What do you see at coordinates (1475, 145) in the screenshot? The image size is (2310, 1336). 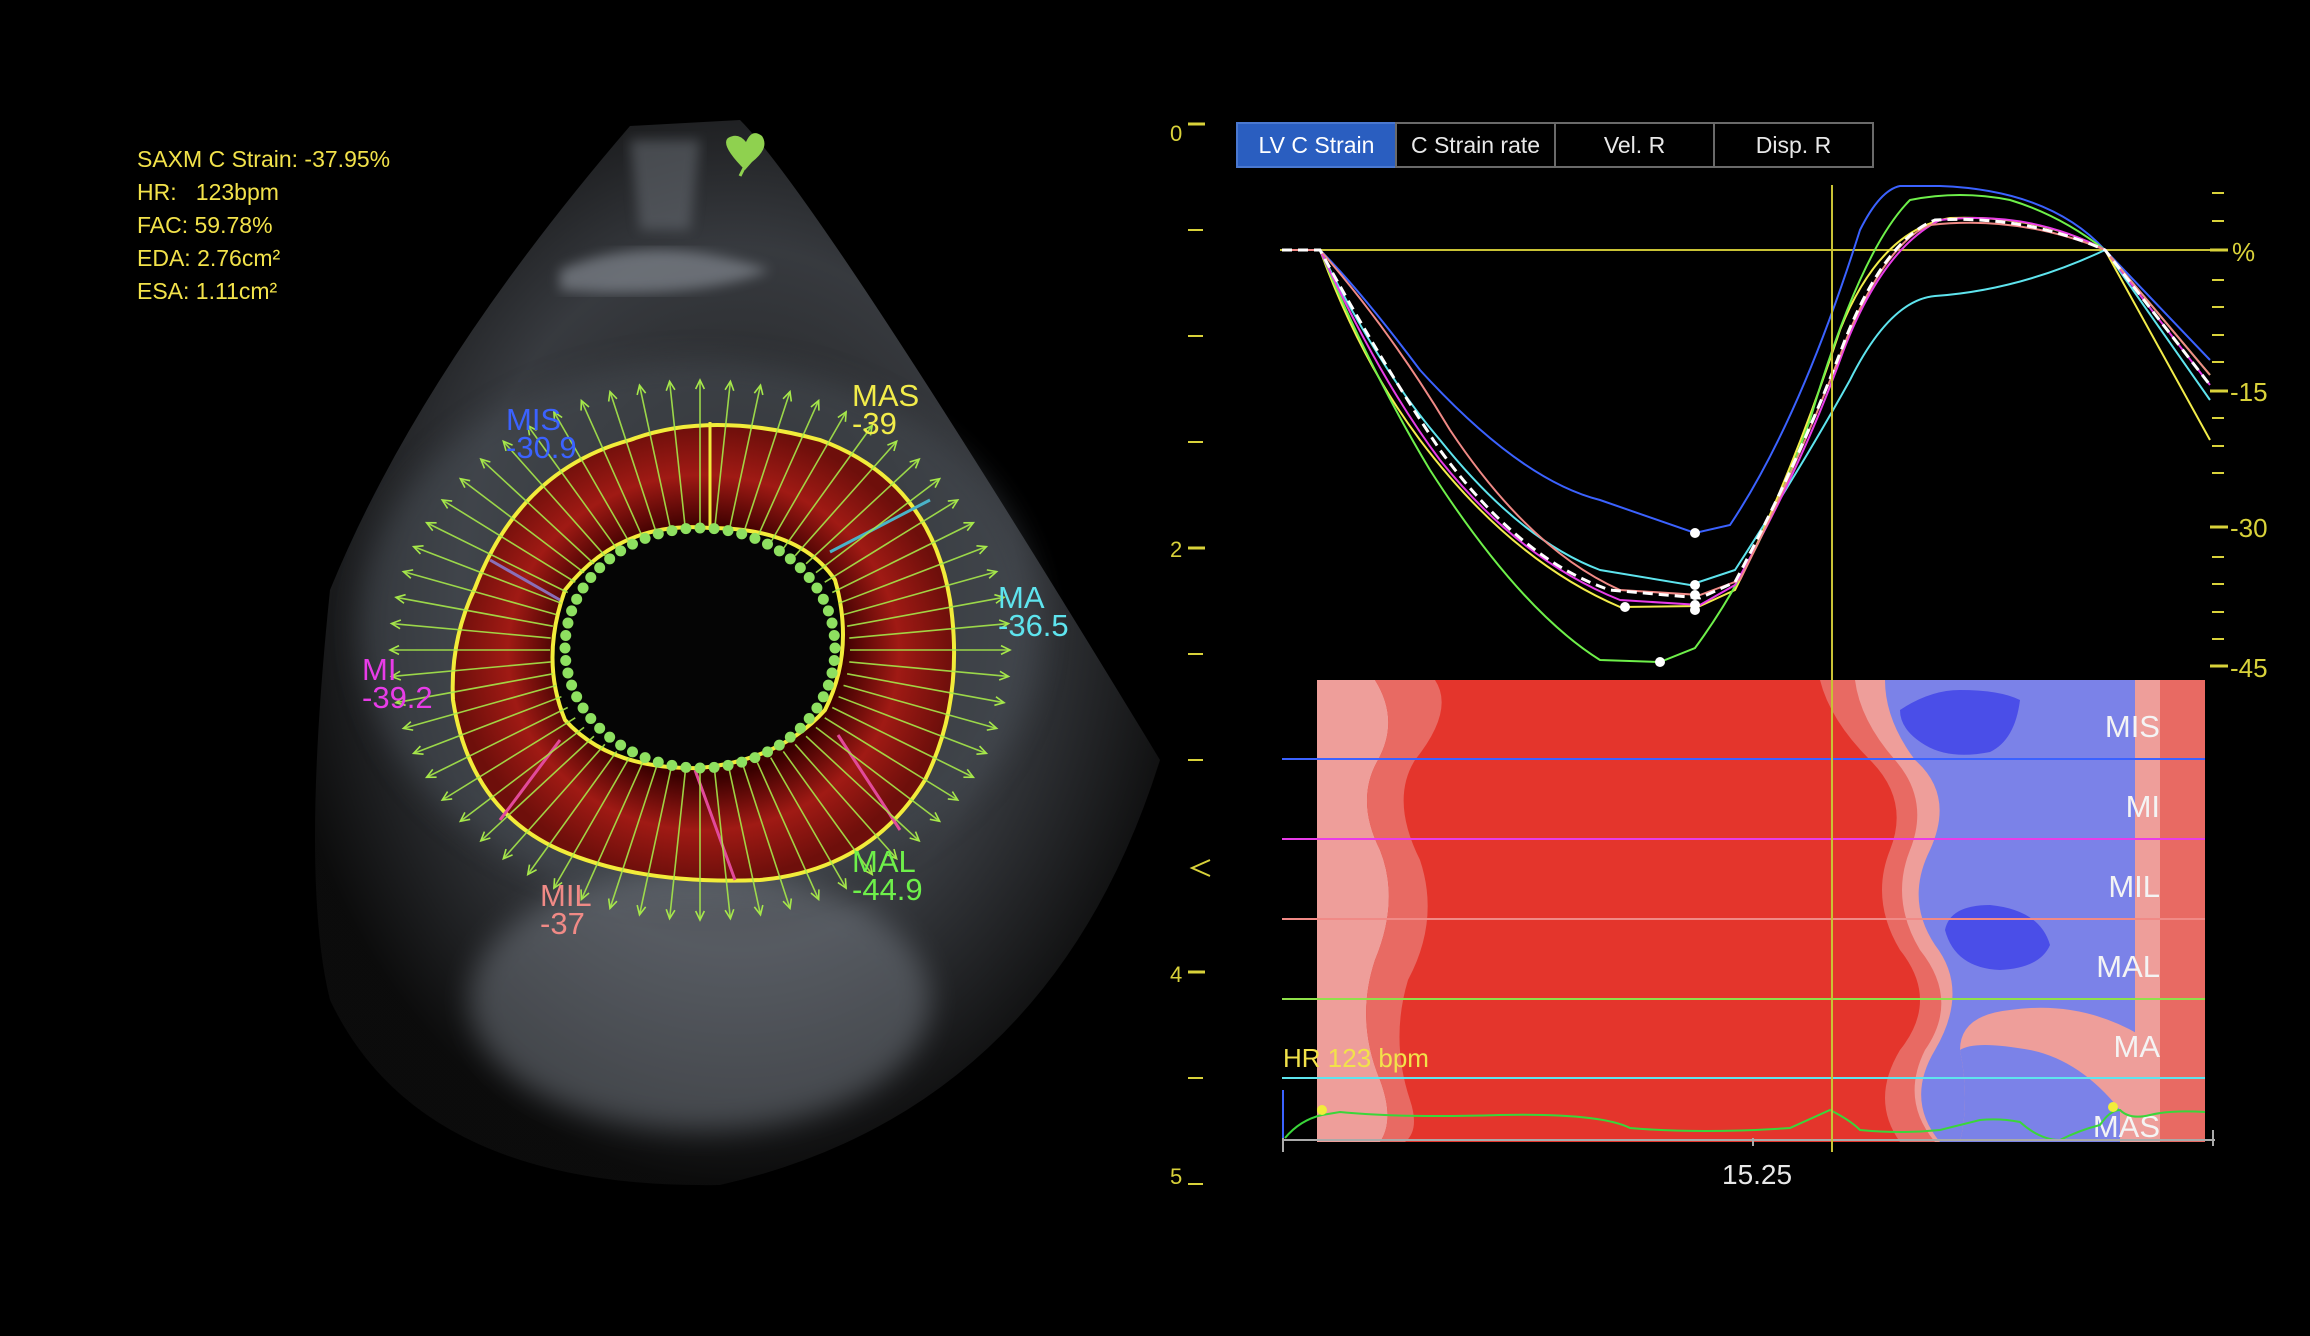 I see `tab-c-strain-rate: C Strain rate` at bounding box center [1475, 145].